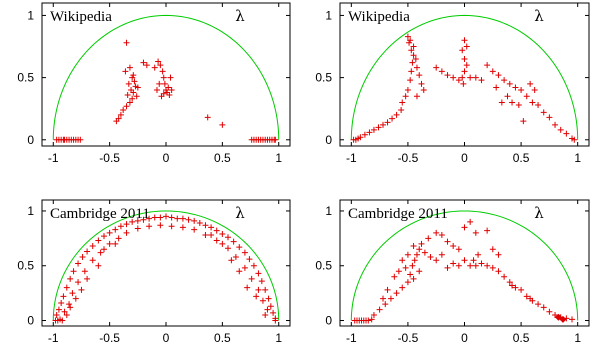  What do you see at coordinates (166, 265) in the screenshot?
I see `unit-semicircle-curve` at bounding box center [166, 265].